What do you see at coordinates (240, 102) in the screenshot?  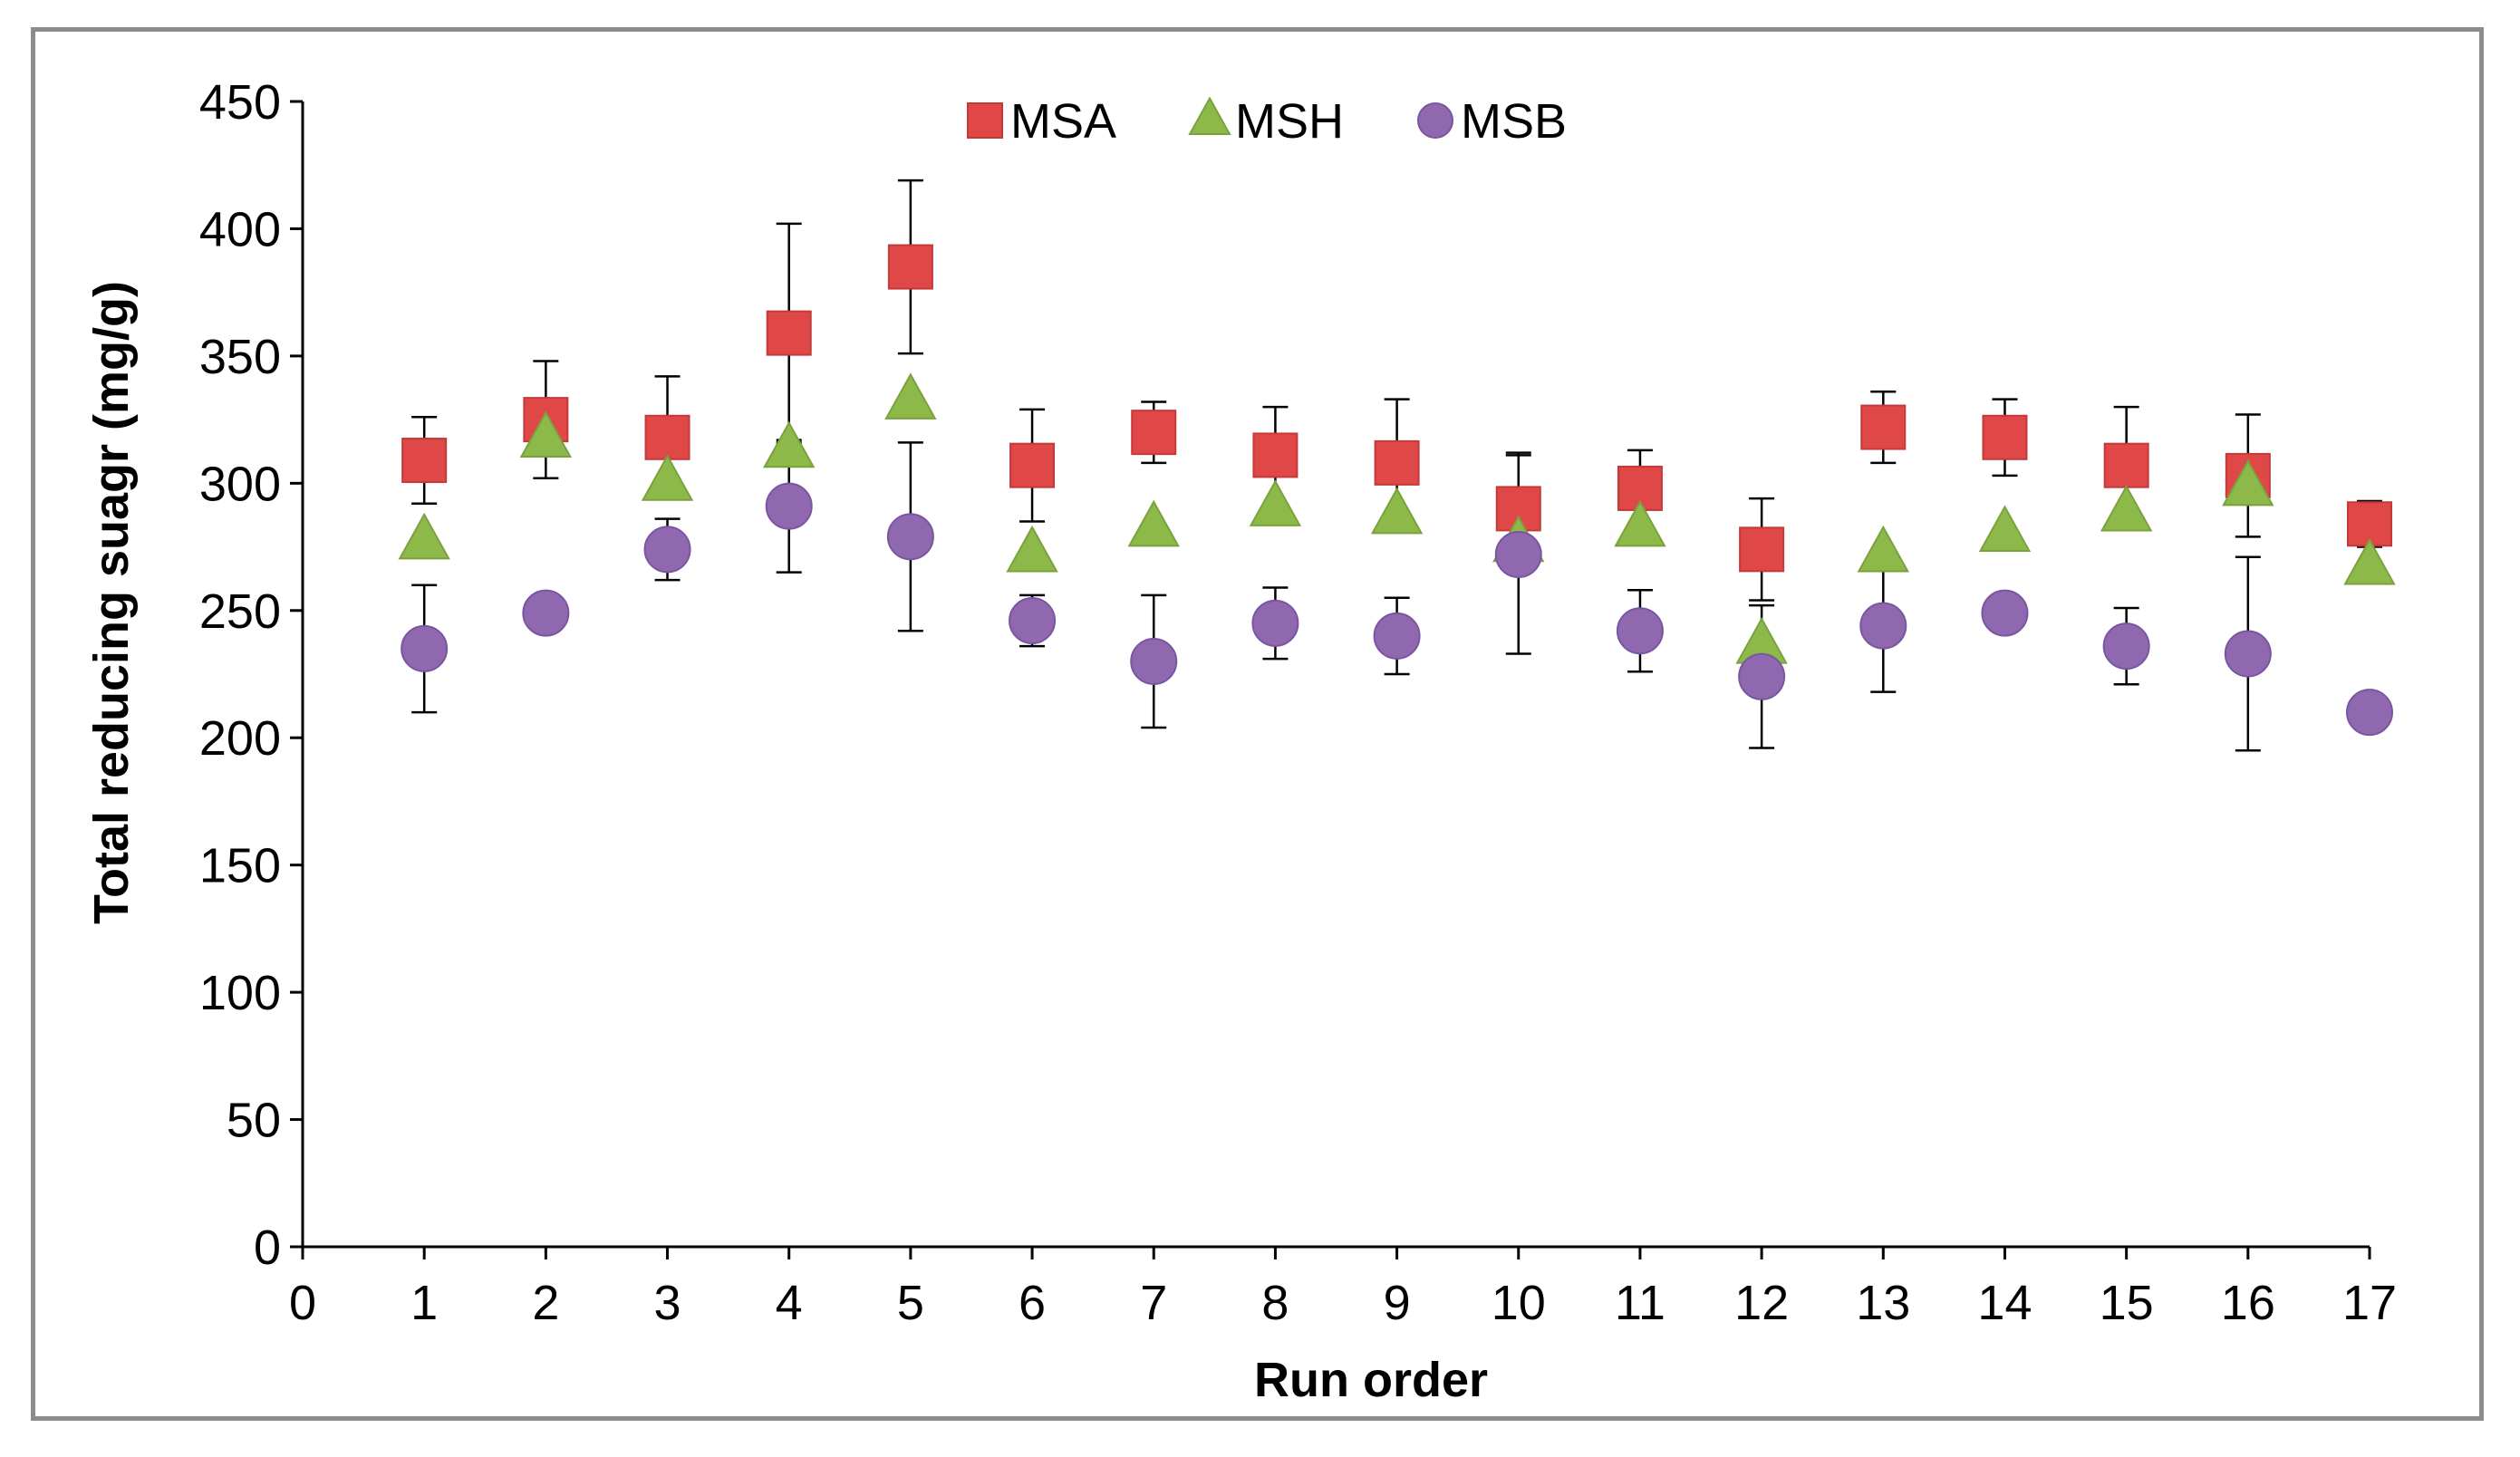 I see `y-tick-label: 450` at bounding box center [240, 102].